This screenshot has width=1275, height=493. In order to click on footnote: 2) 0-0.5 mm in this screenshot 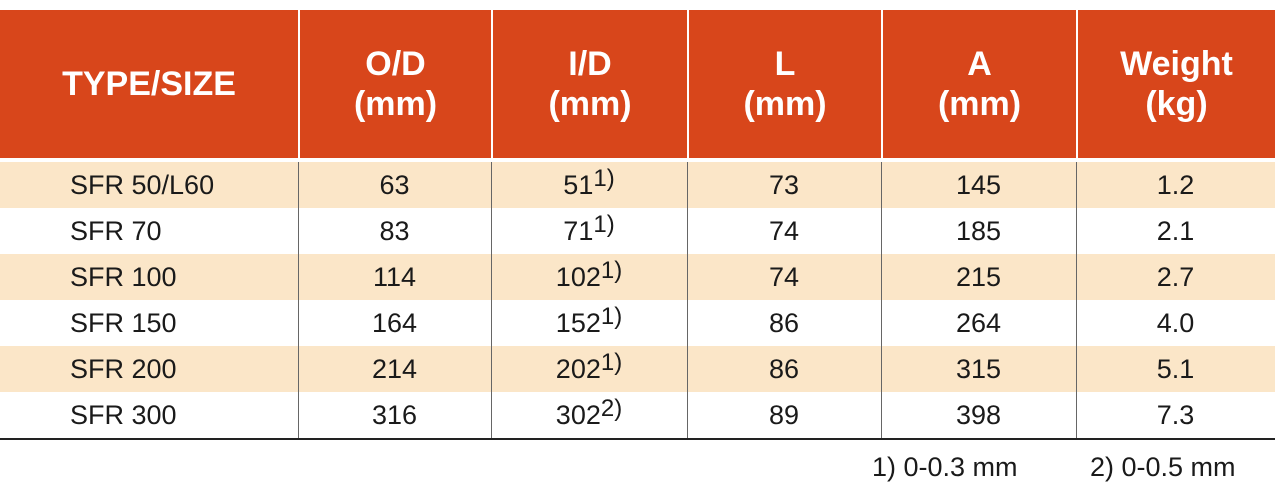, I will do `click(1163, 467)`.